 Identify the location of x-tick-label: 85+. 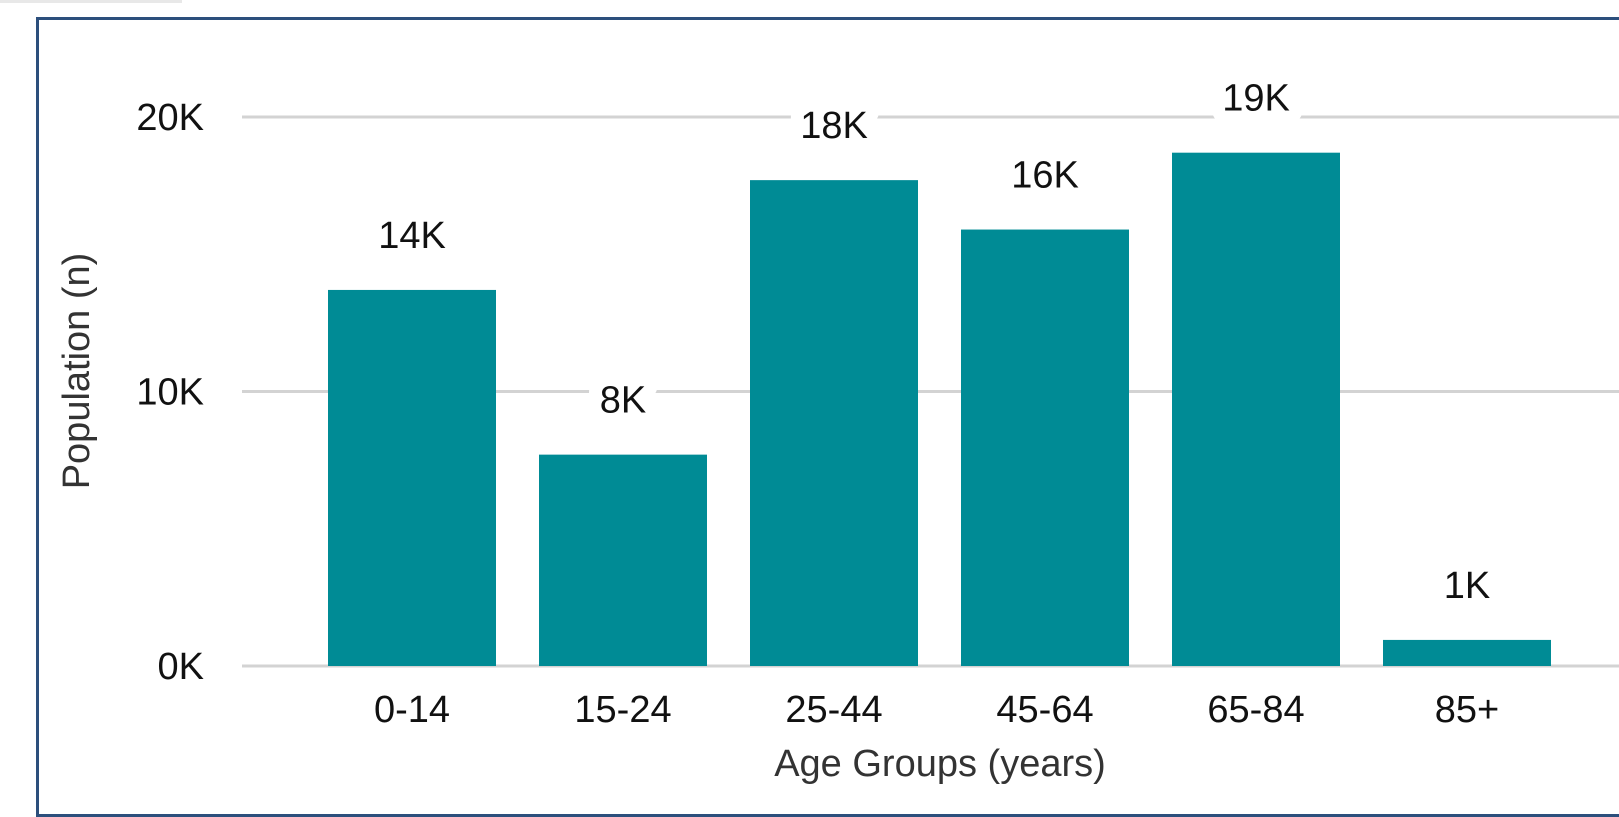
(1467, 710).